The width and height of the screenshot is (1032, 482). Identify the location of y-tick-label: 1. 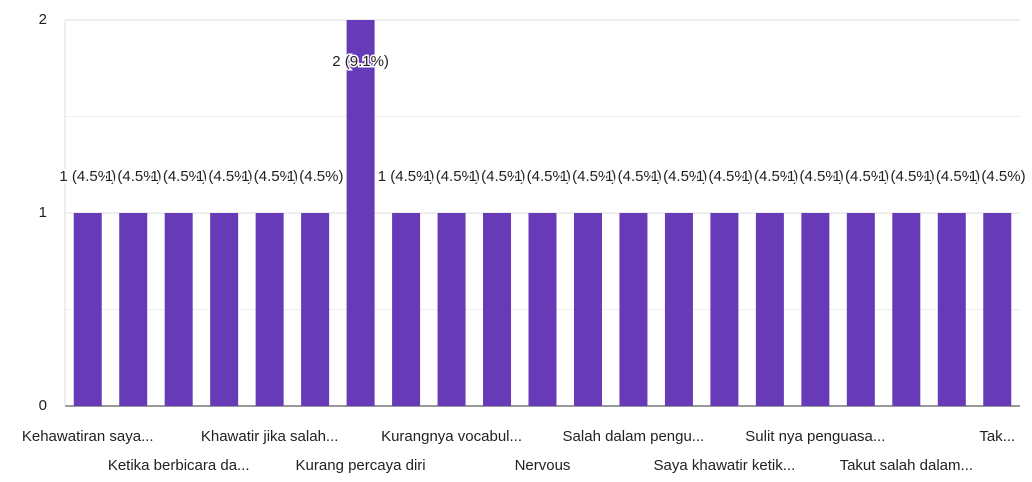
(43, 212).